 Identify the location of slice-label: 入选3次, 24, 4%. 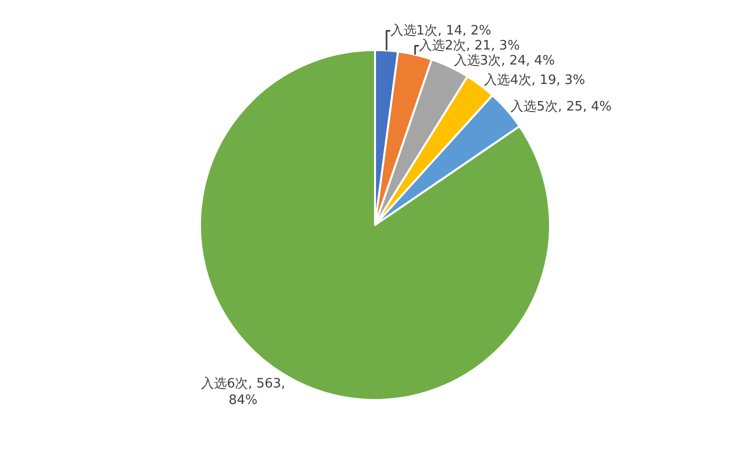
(504, 60).